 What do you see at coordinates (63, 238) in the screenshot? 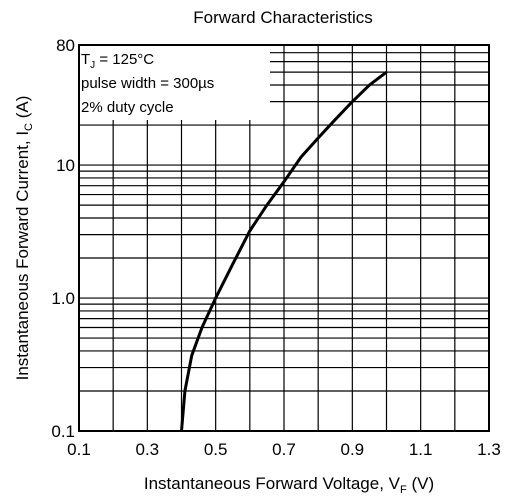
I see `y-tick-labels: 0.1 1.0 10 80` at bounding box center [63, 238].